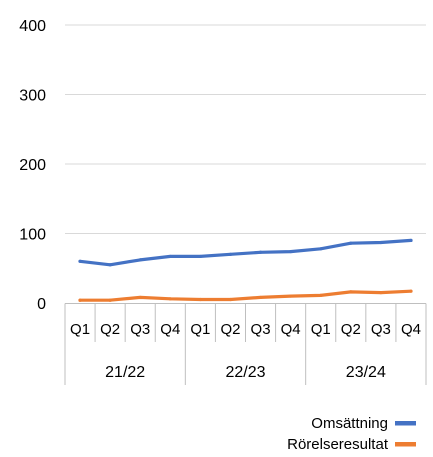  I want to click on y-tick-label: 200, so click(32, 165).